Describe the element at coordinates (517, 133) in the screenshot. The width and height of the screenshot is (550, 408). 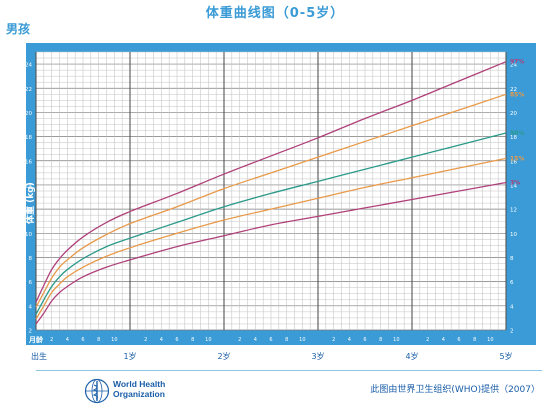
I see `series-label-p50: 50%` at that location.